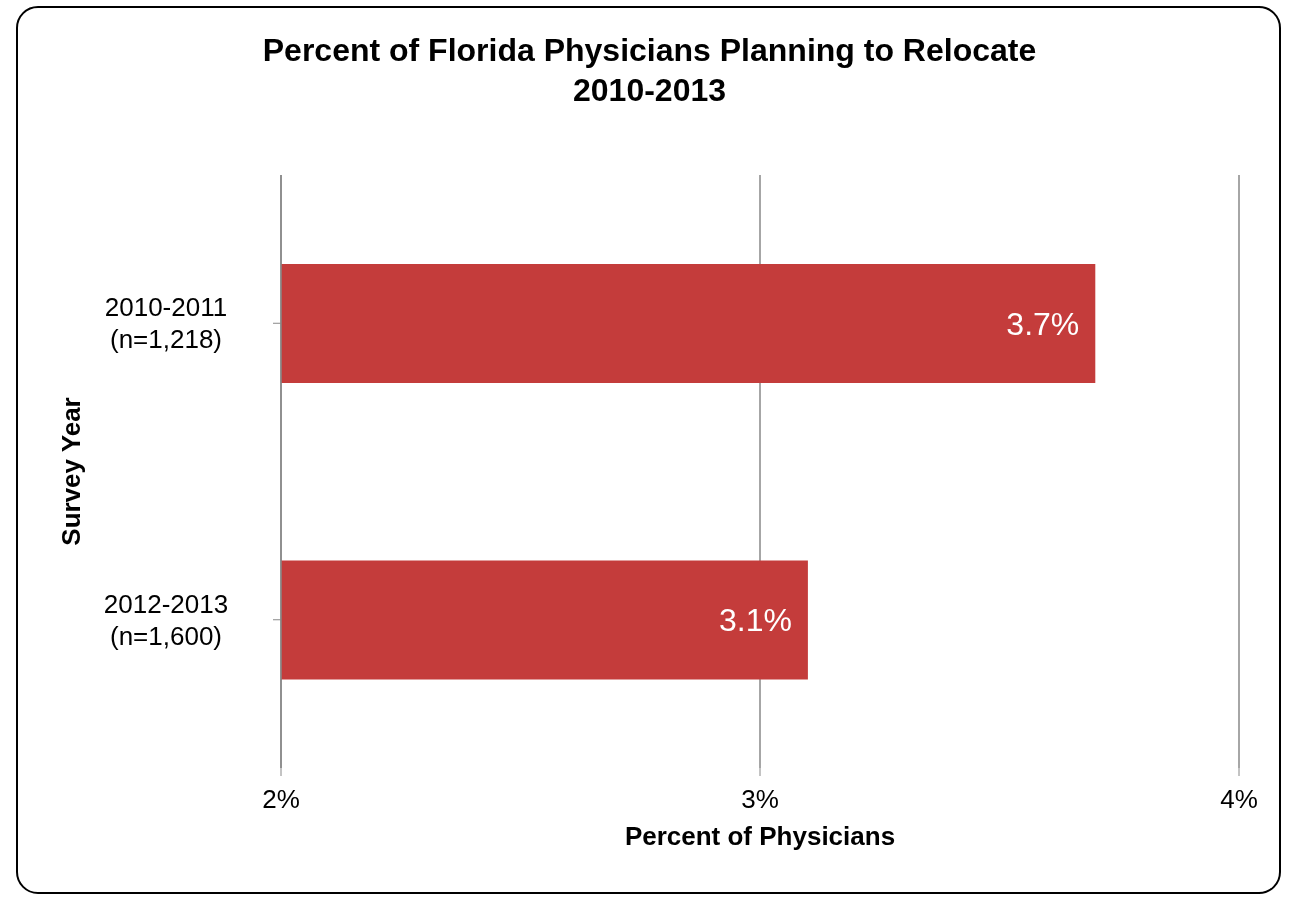 The height and width of the screenshot is (898, 1299). What do you see at coordinates (71, 471) in the screenshot?
I see `y-axis-title: Survey Year` at bounding box center [71, 471].